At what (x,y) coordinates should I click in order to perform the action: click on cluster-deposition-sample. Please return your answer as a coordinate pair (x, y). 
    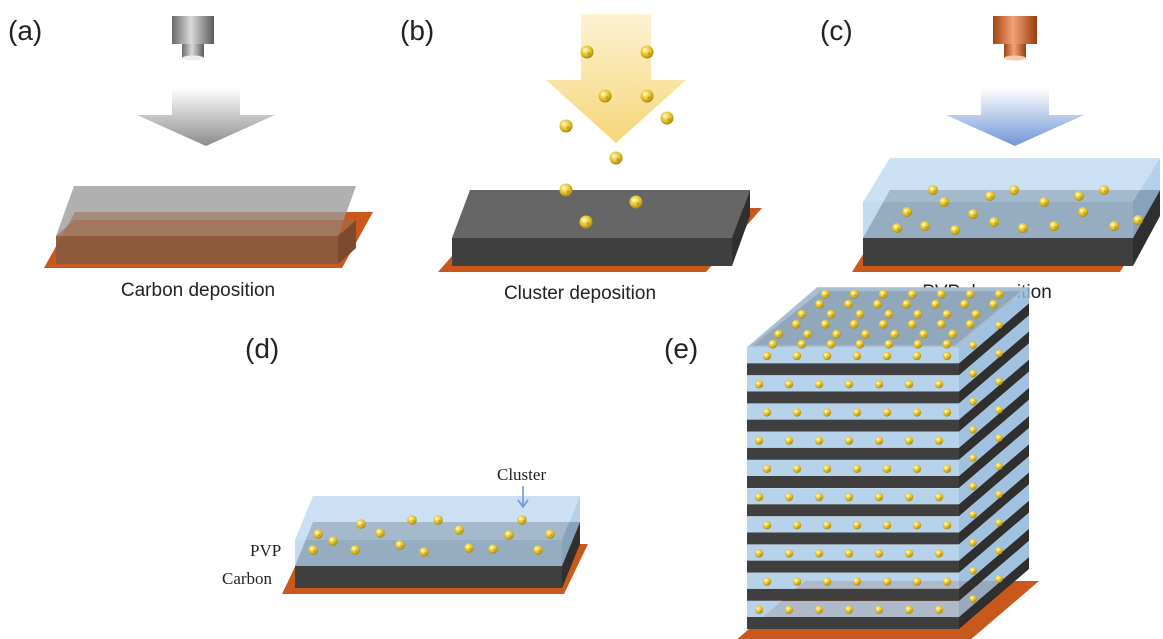
    Looking at the image, I should click on (600, 231).